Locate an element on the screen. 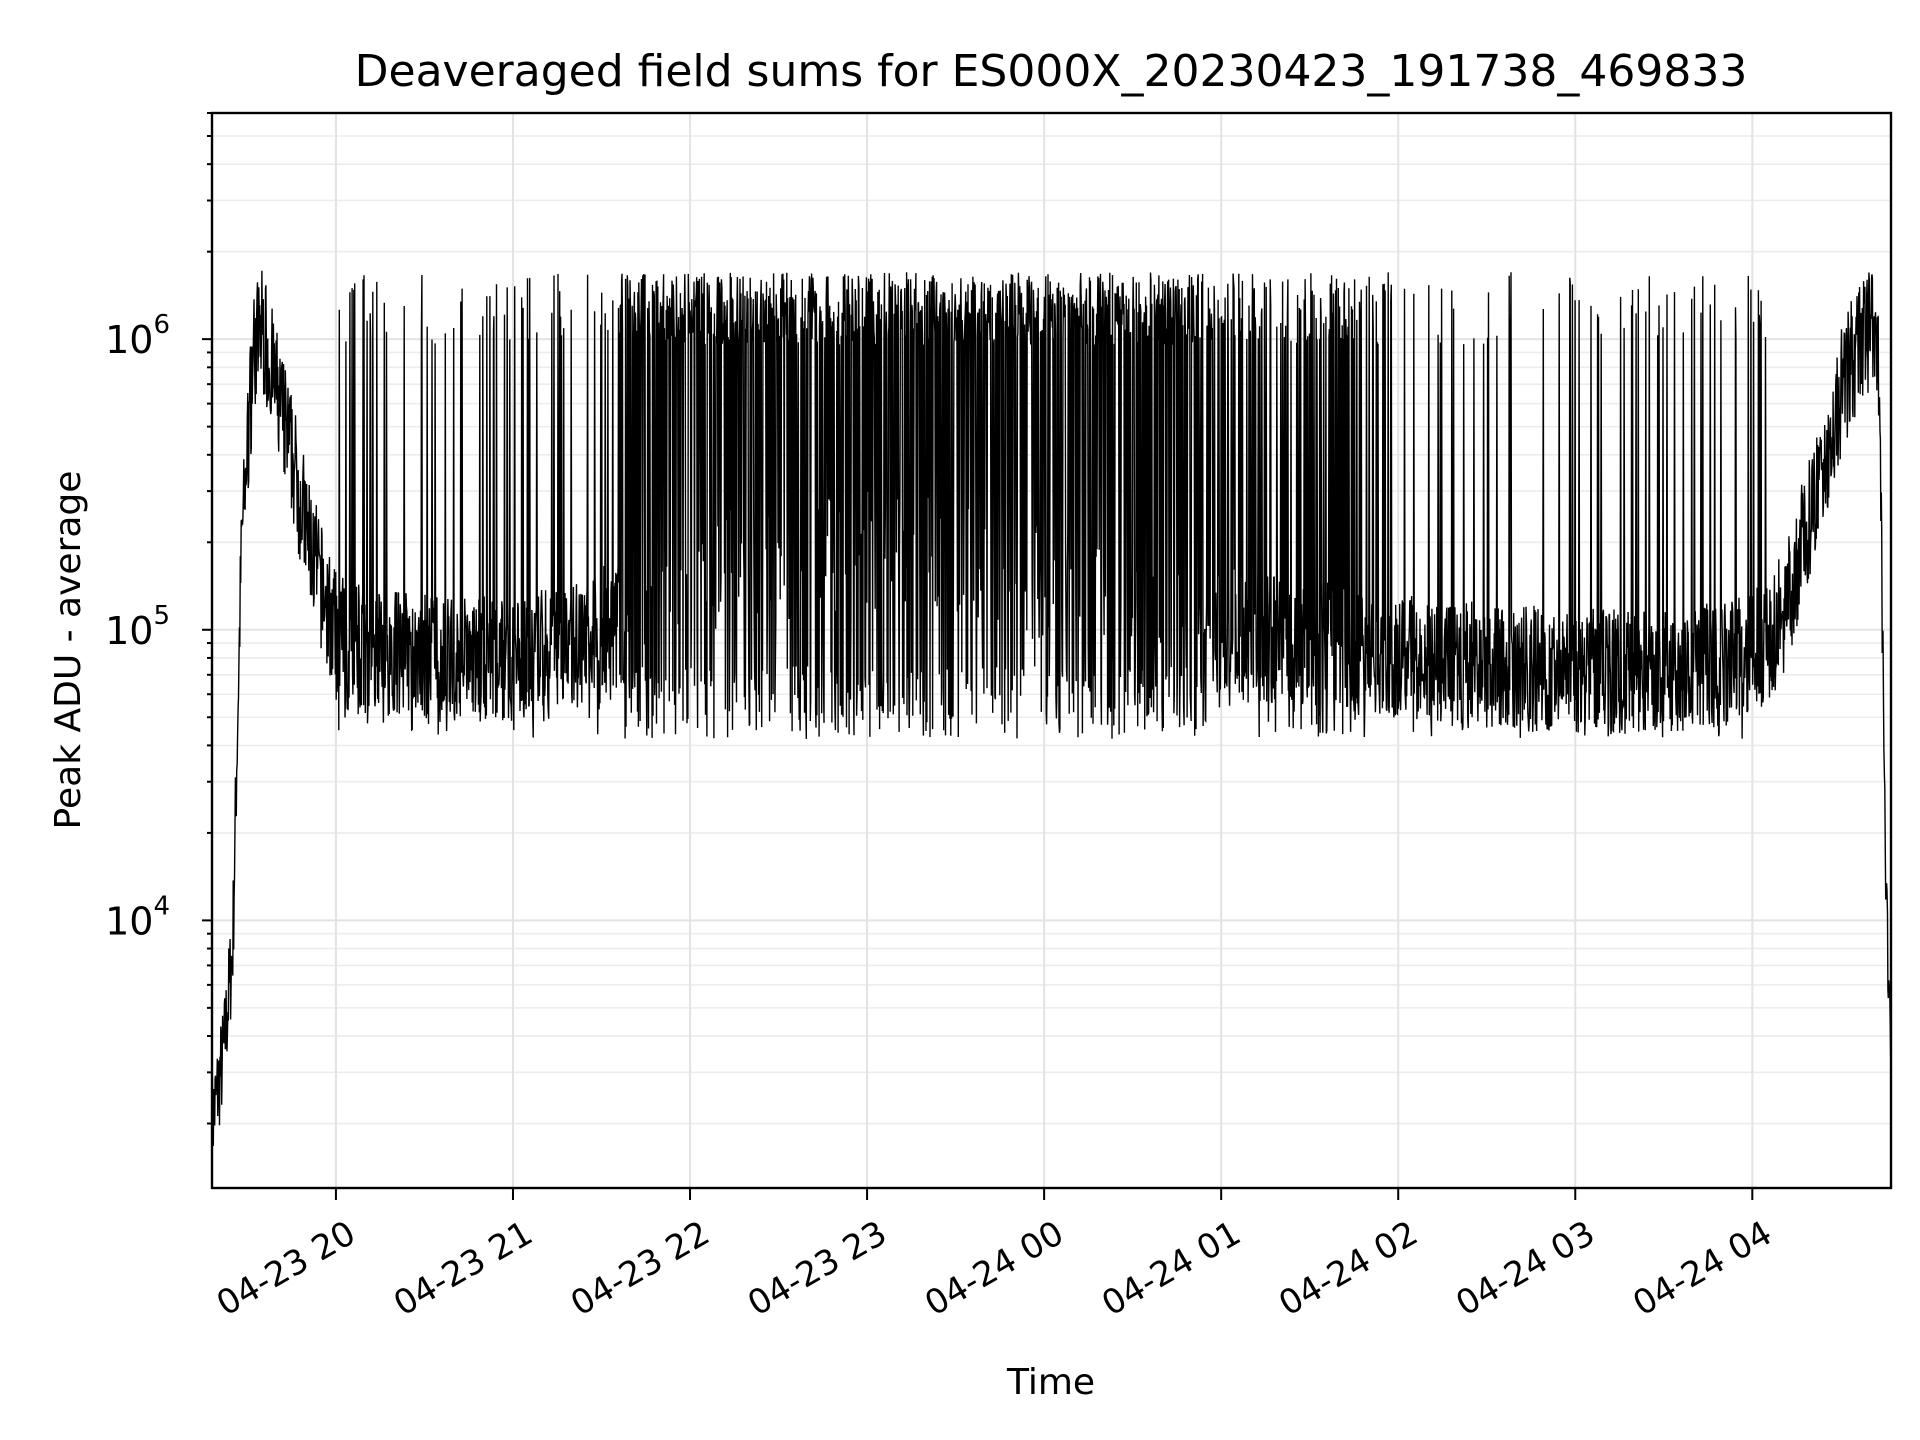 Image resolution: width=1920 pixels, height=1440 pixels. y-tick-label: 10⁴ is located at coordinates (137, 917).